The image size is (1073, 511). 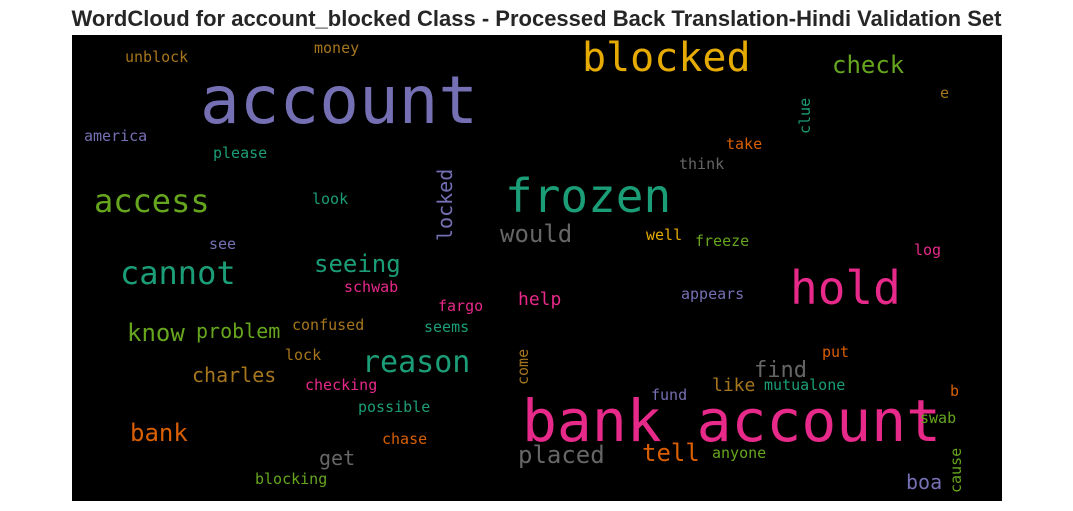 I want to click on cloud-word: find, so click(x=780, y=370).